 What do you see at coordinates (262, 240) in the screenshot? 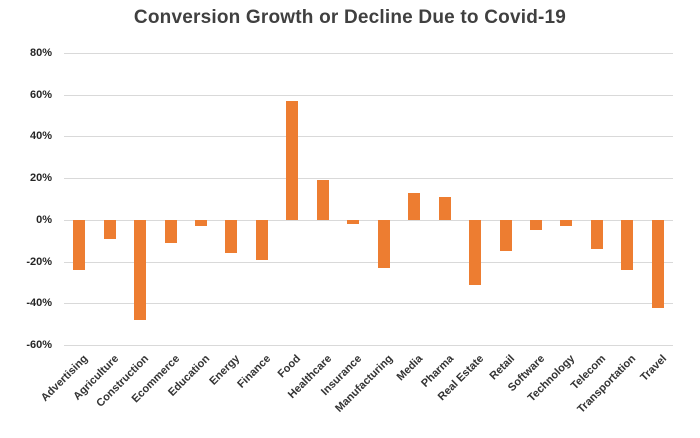
I see `bar-finance` at bounding box center [262, 240].